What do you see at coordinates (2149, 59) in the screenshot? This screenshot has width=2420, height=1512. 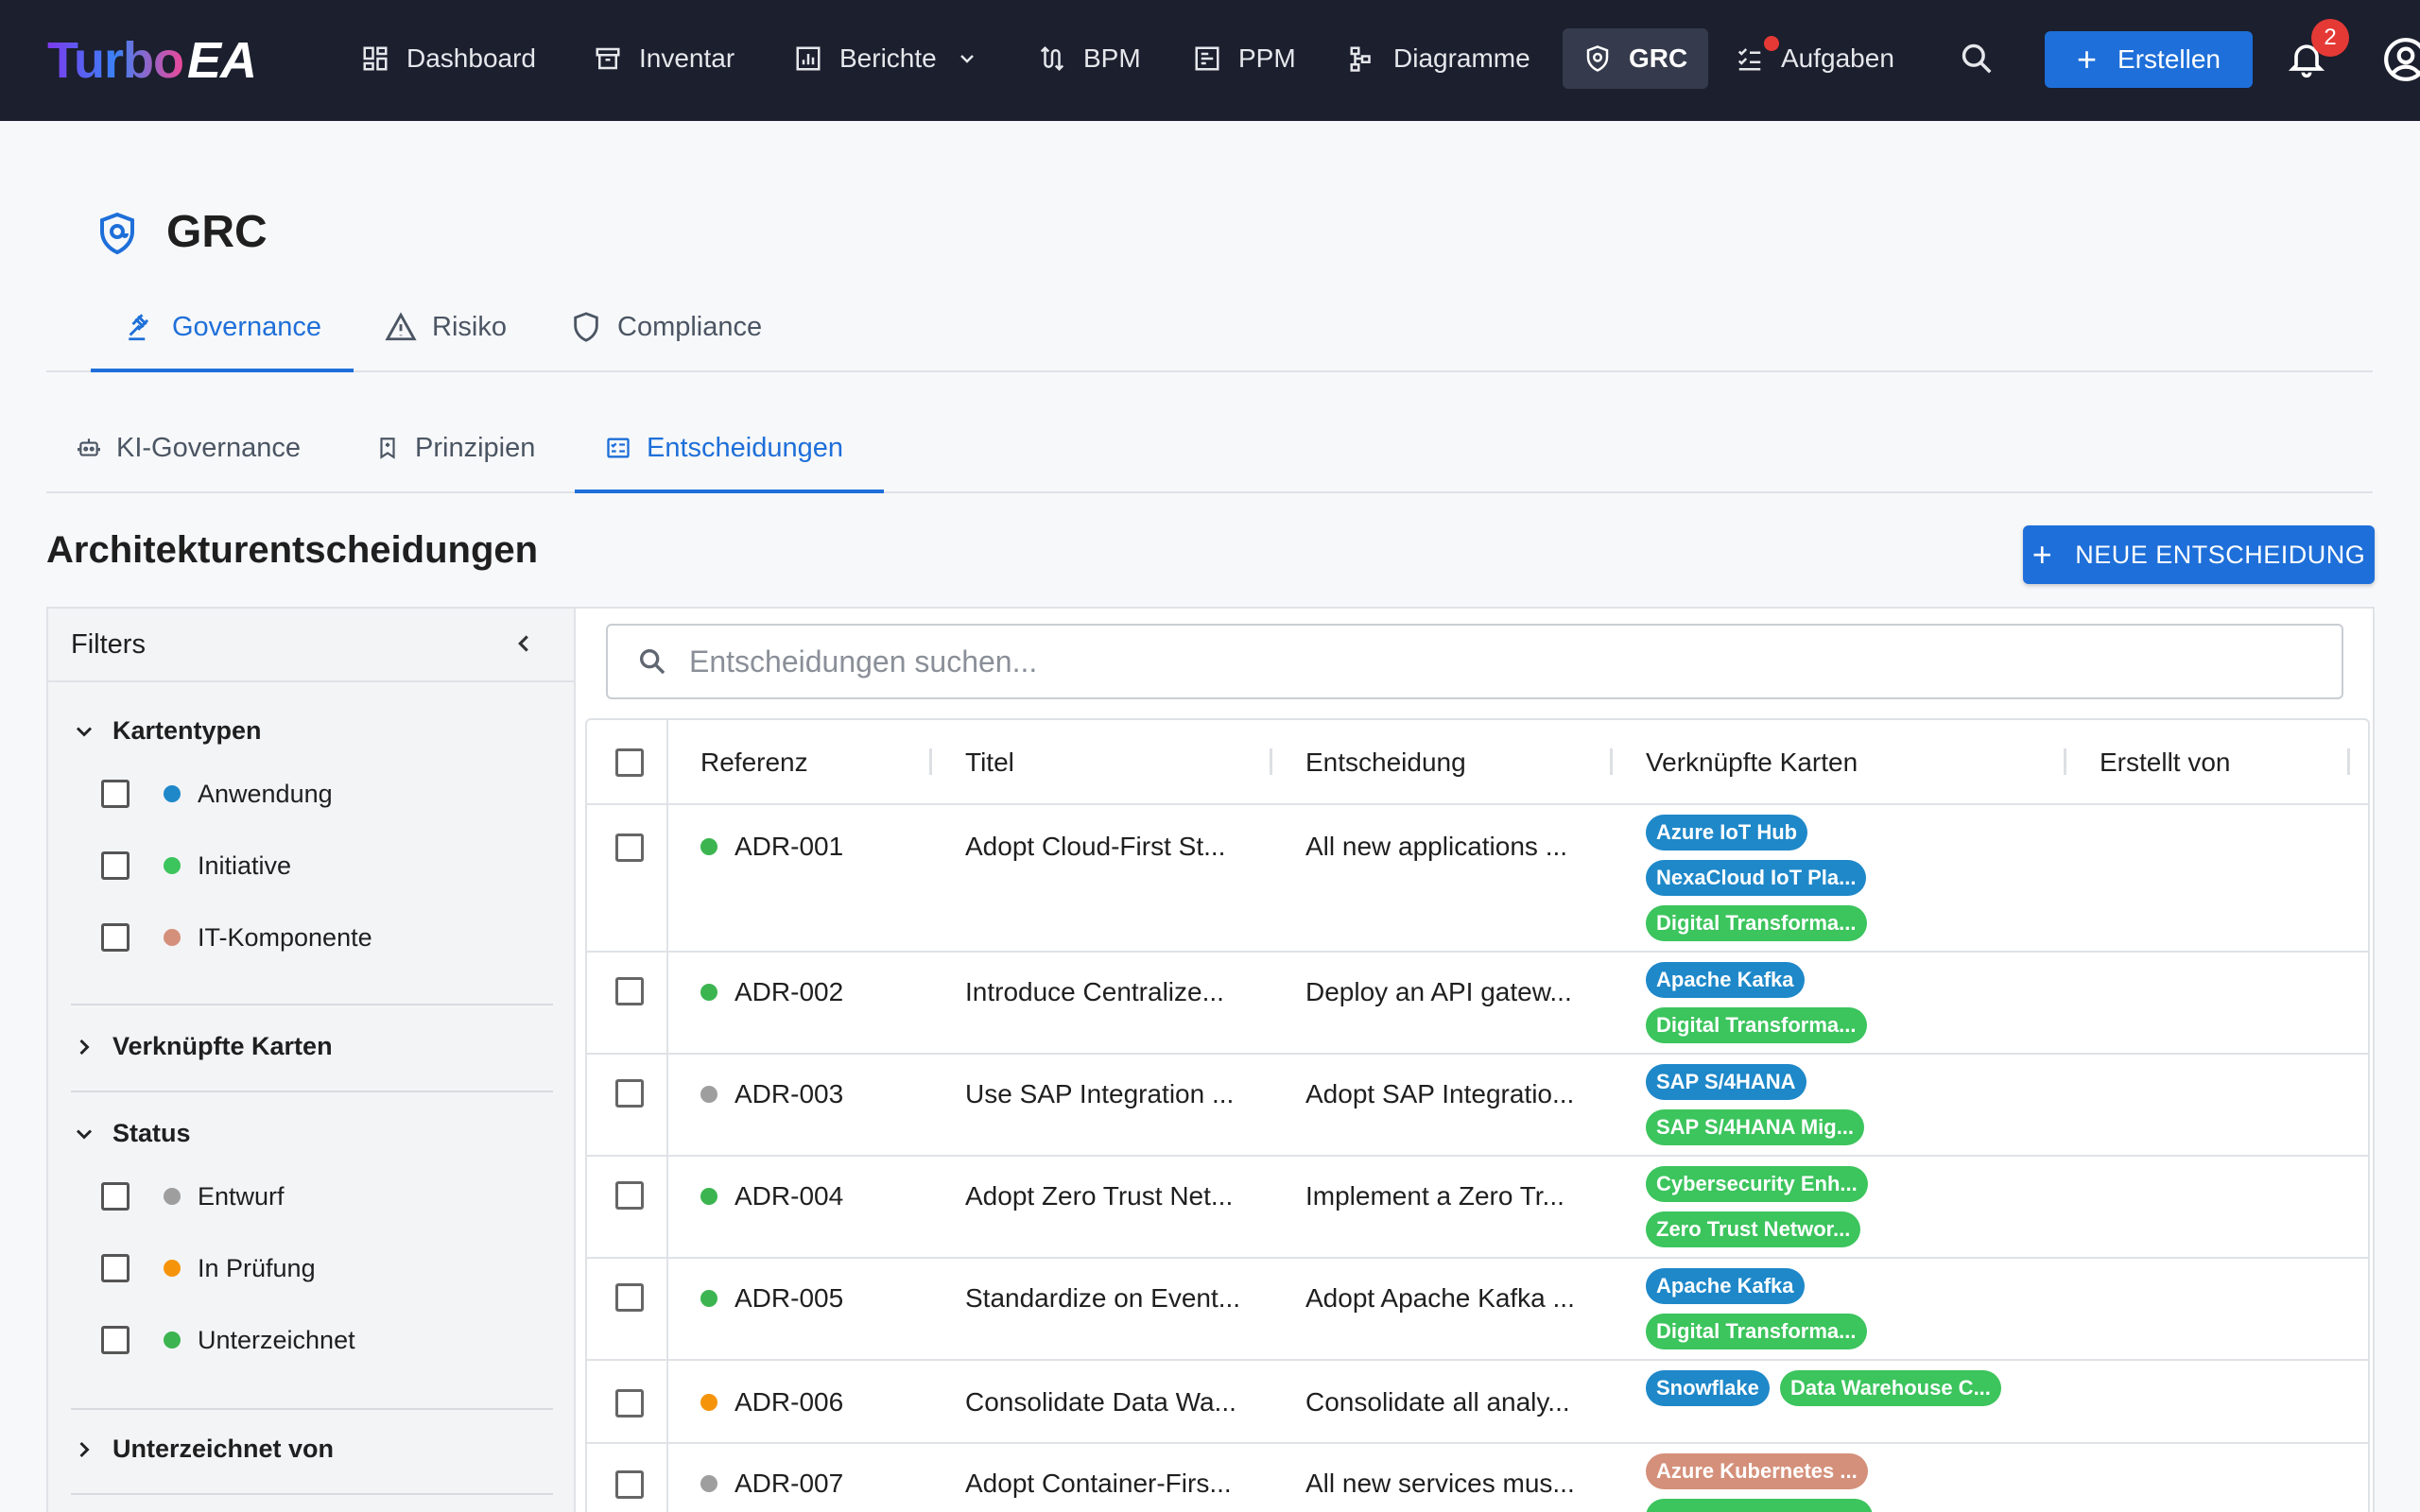 I see `create-button: + Erstellen` at bounding box center [2149, 59].